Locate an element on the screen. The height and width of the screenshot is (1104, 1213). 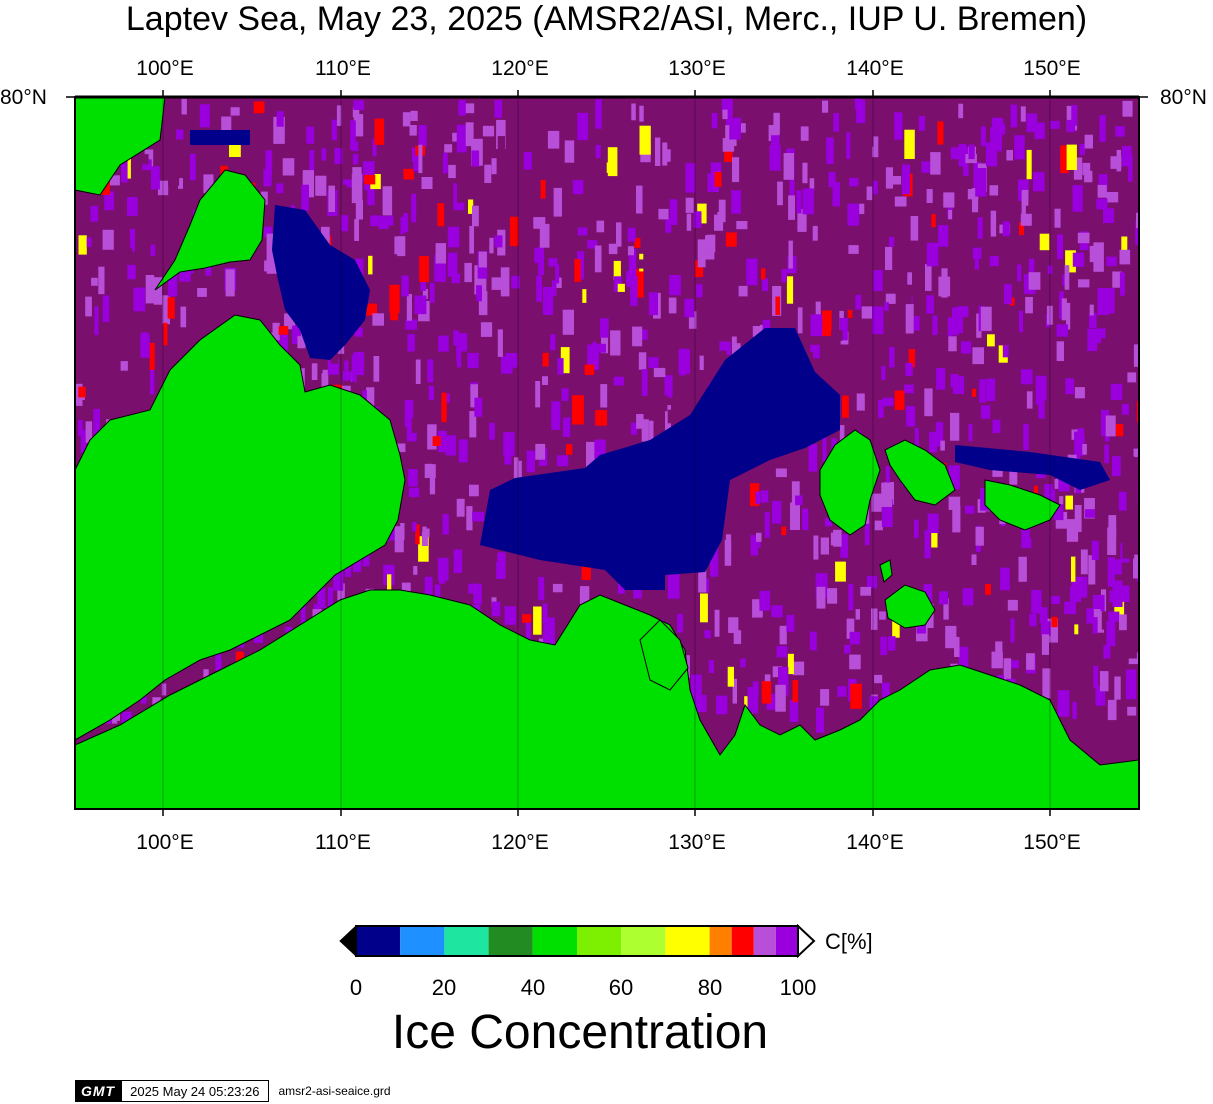
land-lena-delta is located at coordinates (664, 655).